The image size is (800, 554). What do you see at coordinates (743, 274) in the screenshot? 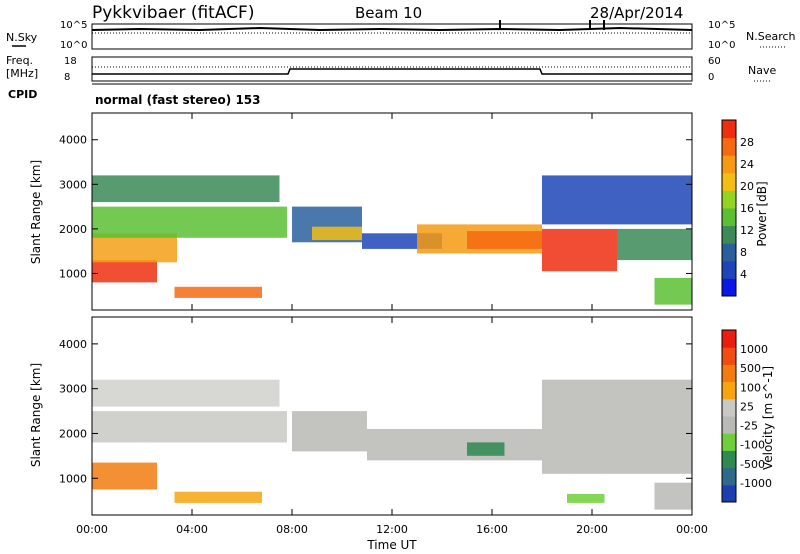
I see `colorbar-tick-label: 4` at bounding box center [743, 274].